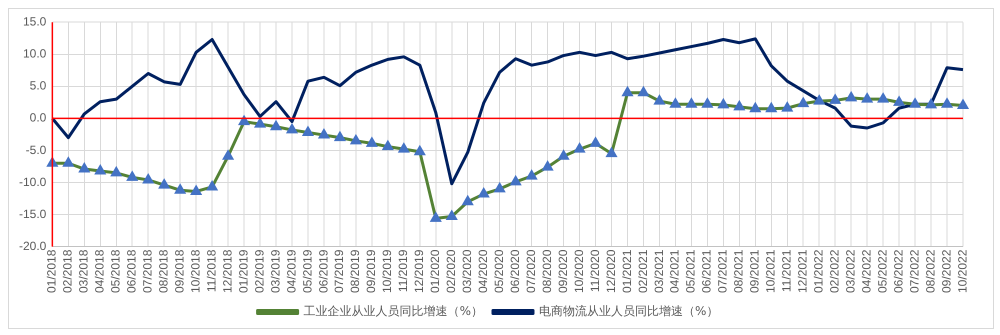  What do you see at coordinates (627, 271) in the screenshot?
I see `x-tick-label: 01/2021` at bounding box center [627, 271].